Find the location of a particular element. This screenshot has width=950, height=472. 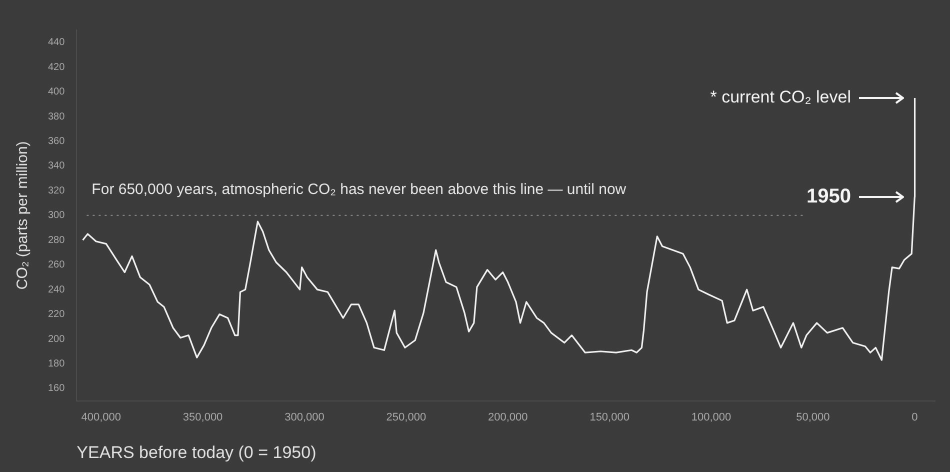

y-tick-label: 380 is located at coordinates (57, 116).